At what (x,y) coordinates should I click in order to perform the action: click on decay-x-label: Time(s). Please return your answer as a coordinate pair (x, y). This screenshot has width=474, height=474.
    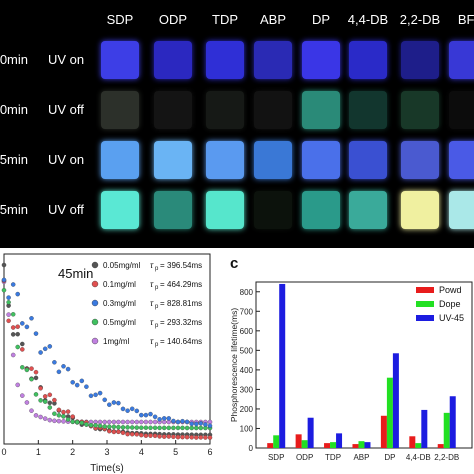
    Looking at the image, I should click on (107, 468).